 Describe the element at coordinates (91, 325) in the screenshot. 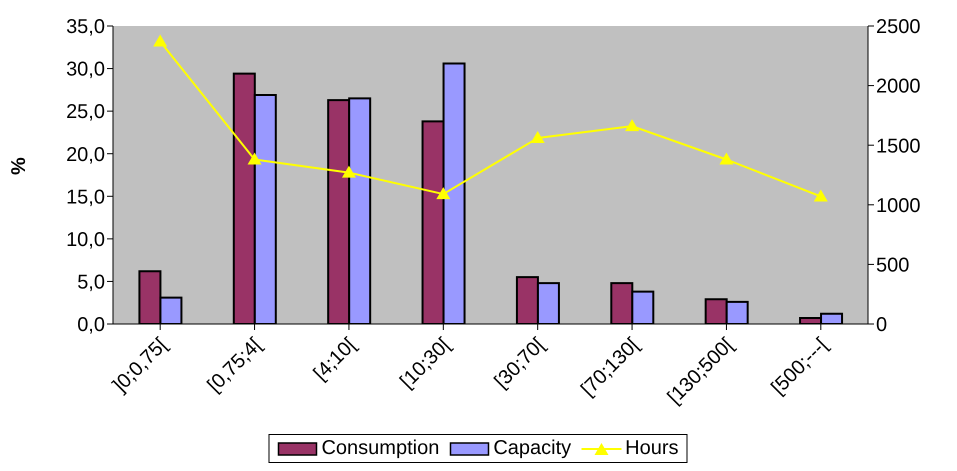

I see `y-tick-label: 0,0` at that location.